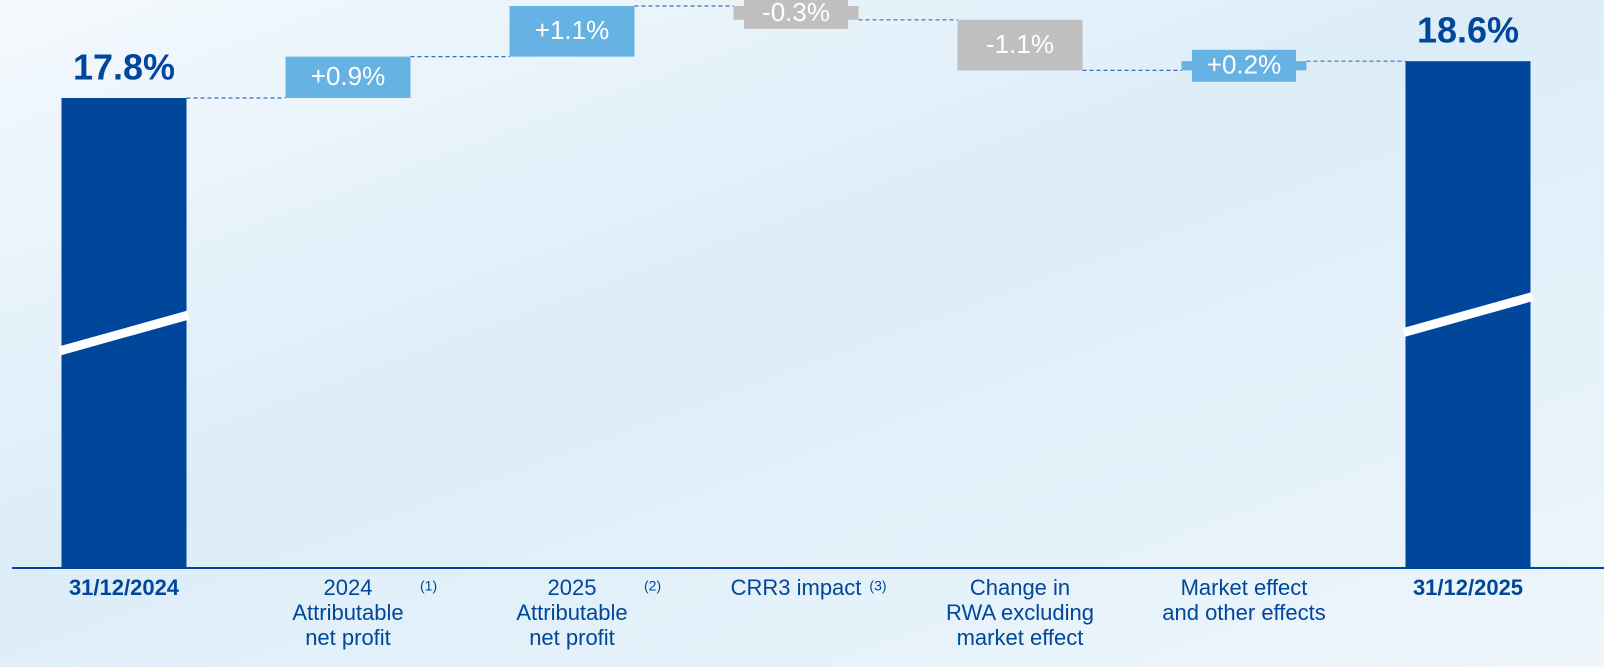 This screenshot has height=667, width=1604. Describe the element at coordinates (428, 586) in the screenshot. I see `footnote: (1)` at that location.